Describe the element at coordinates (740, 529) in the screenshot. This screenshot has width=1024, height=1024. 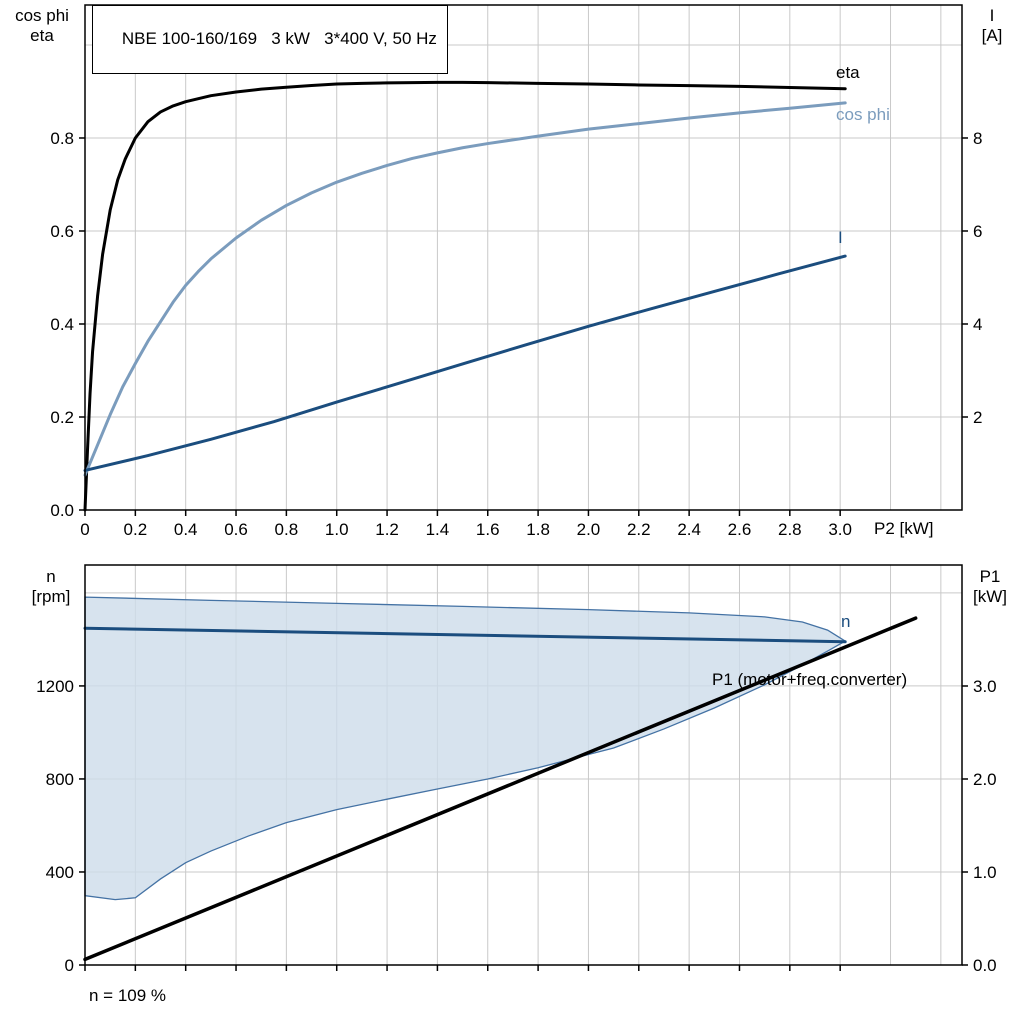
I see `svg-text: 2.6` at that location.